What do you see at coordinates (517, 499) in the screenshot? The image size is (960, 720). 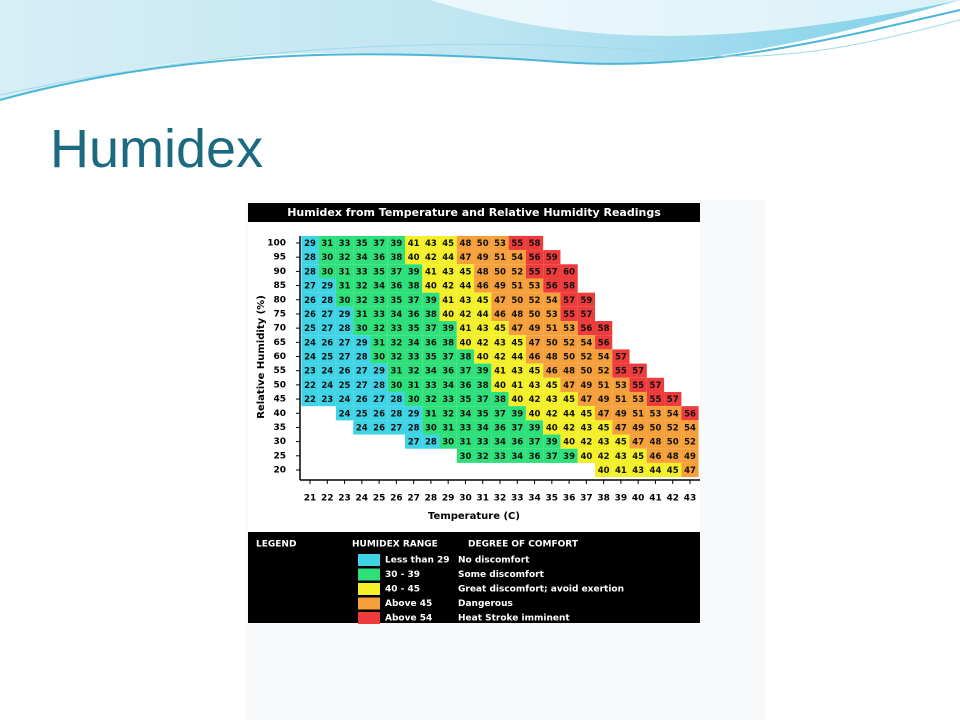 I see `x-tick-label: 33` at bounding box center [517, 499].